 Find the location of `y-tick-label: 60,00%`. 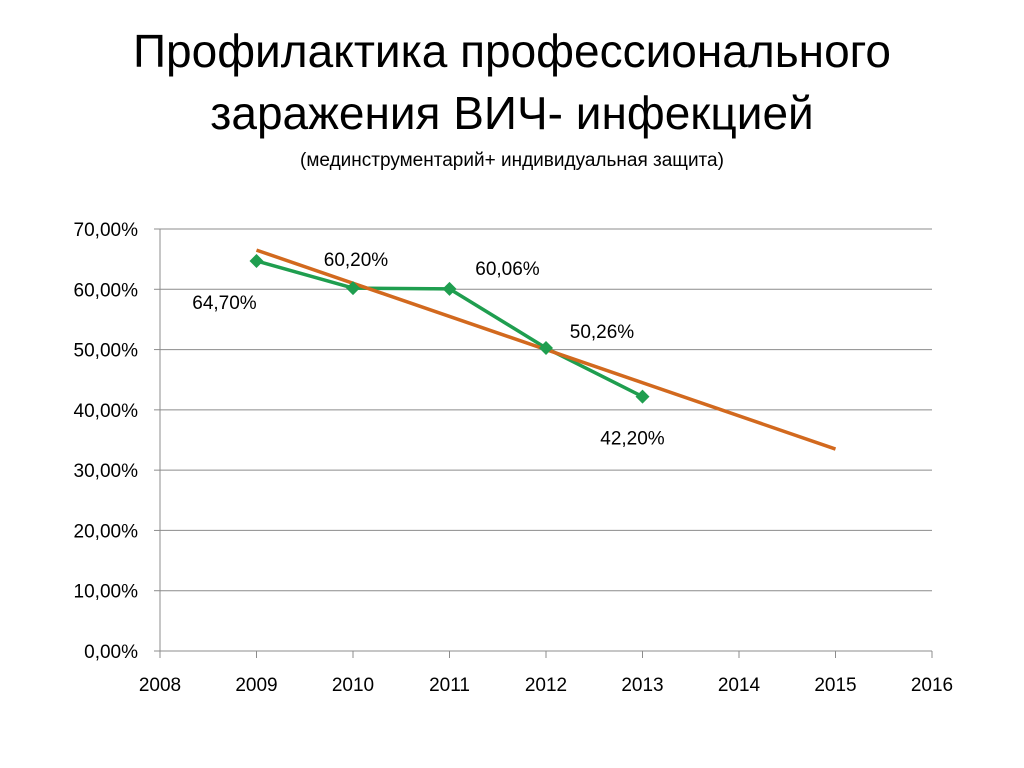

y-tick-label: 60,00% is located at coordinates (106, 290).